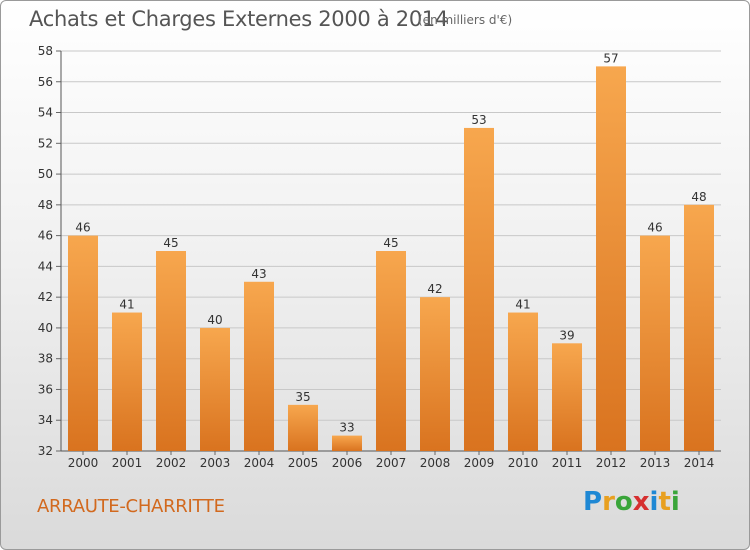 This screenshot has width=750, height=550. What do you see at coordinates (258, 274) in the screenshot?
I see `data-label: 43` at bounding box center [258, 274].